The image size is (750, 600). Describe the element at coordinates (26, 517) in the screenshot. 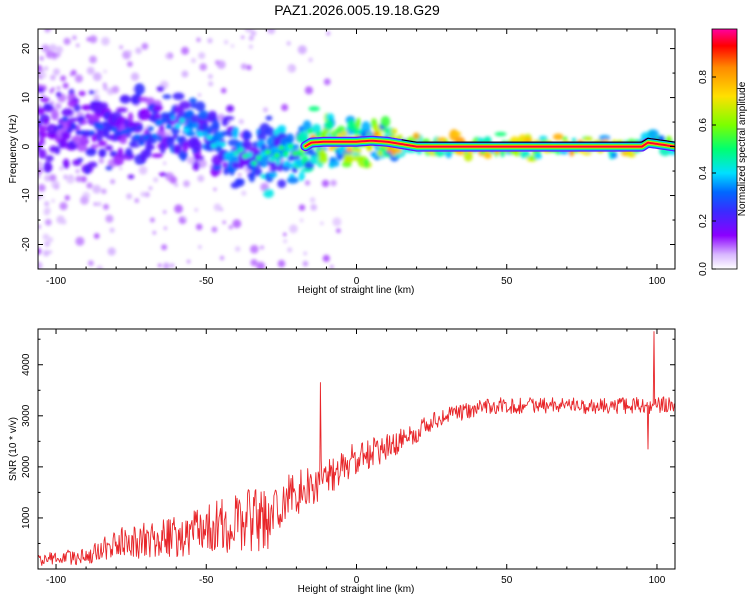

I see `y-tick-label: 1000` at that location.